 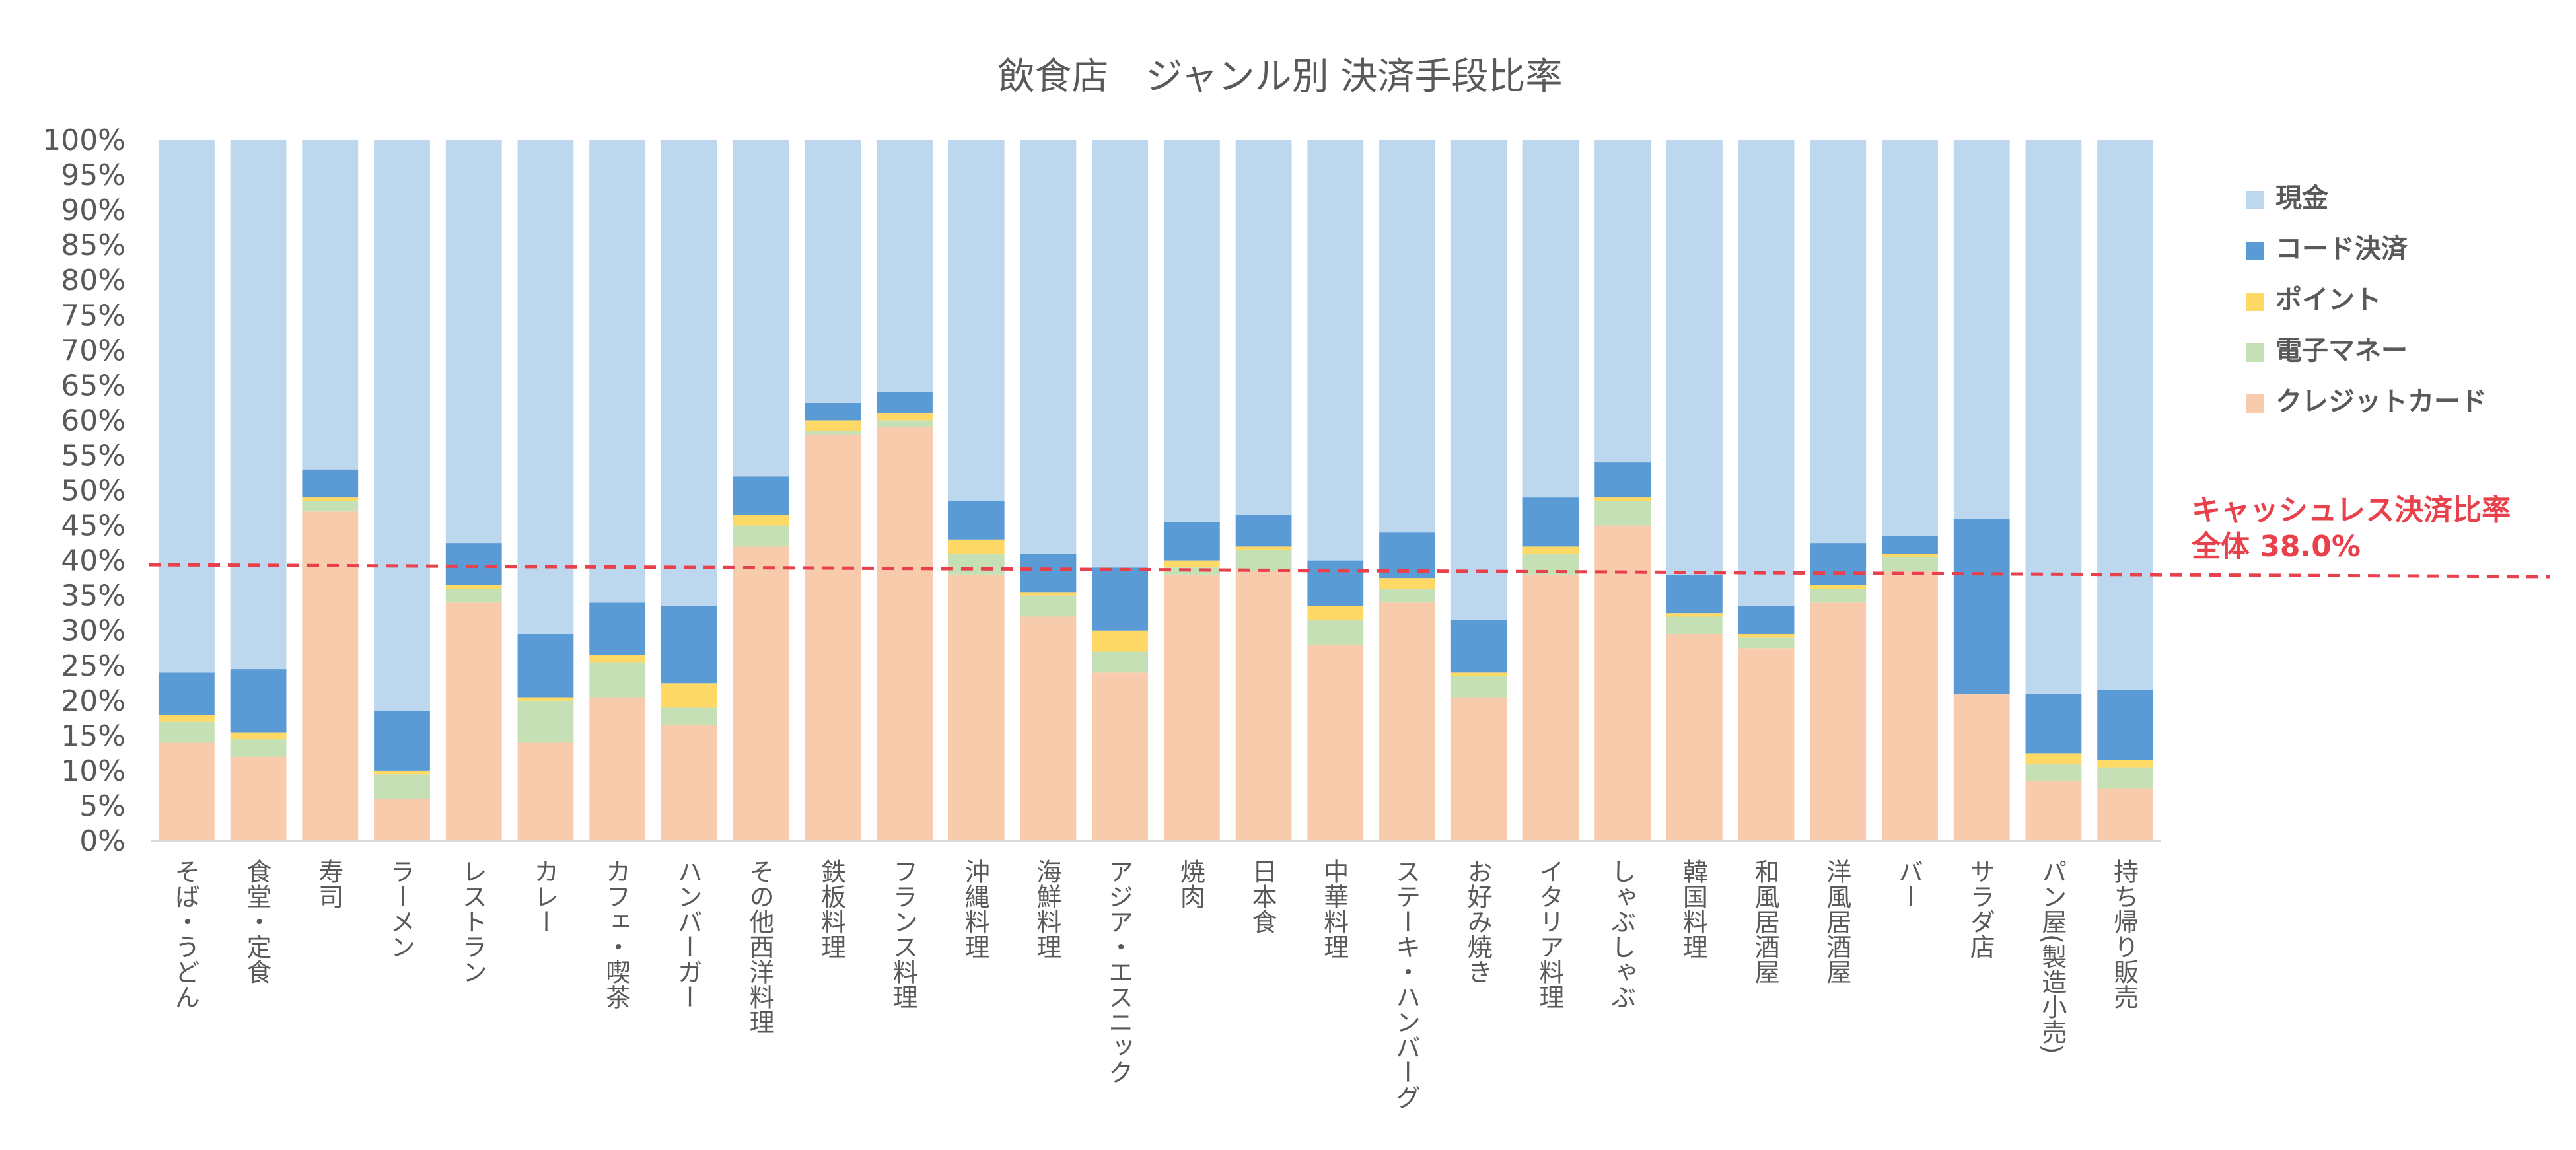 What do you see at coordinates (328, 884) in the screenshot?
I see `x-tick-label: 寿司` at bounding box center [328, 884].